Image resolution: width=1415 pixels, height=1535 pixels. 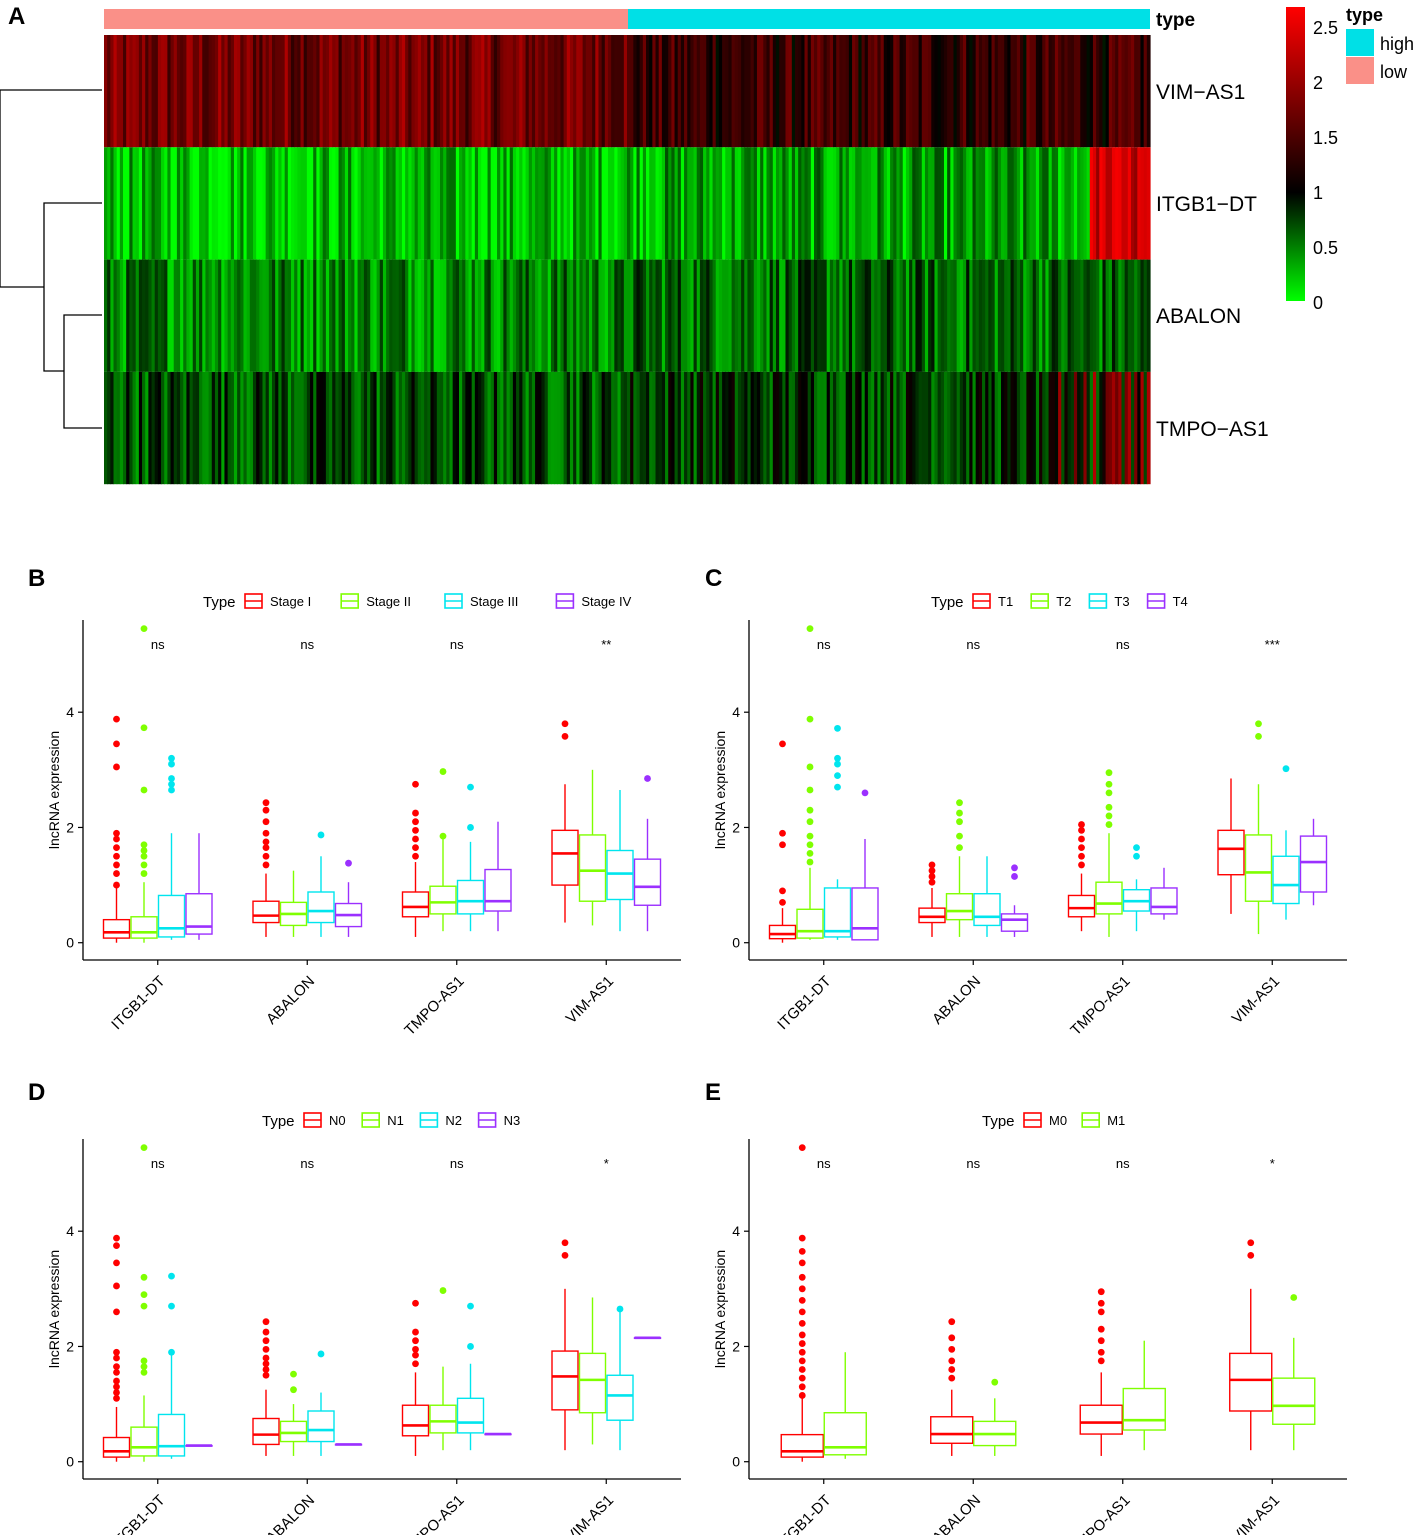 What do you see at coordinates (720, 790) in the screenshot?
I see `y-axis-label: lncRNA expression` at bounding box center [720, 790].